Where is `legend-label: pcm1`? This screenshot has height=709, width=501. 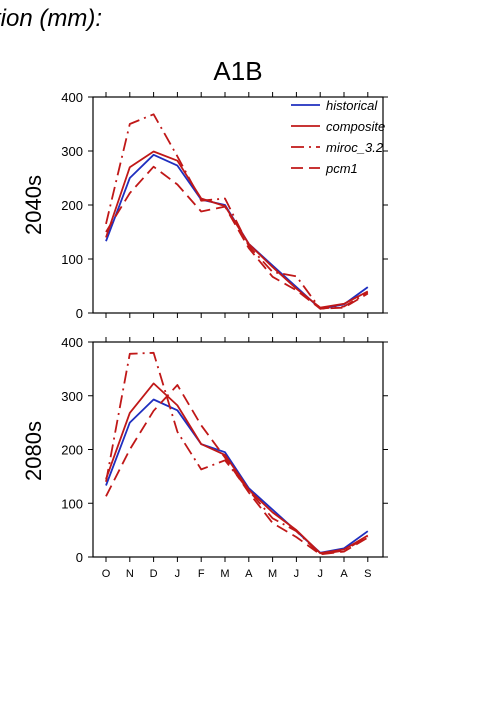 legend-label: pcm1 is located at coordinates (341, 168).